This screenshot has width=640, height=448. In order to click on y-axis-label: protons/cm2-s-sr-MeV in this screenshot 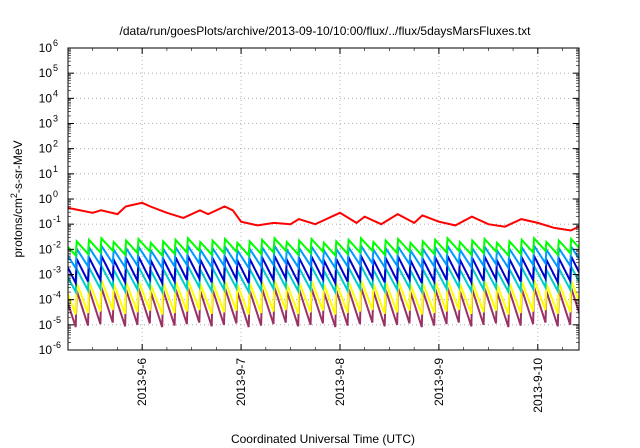, I will do `click(17, 198)`.